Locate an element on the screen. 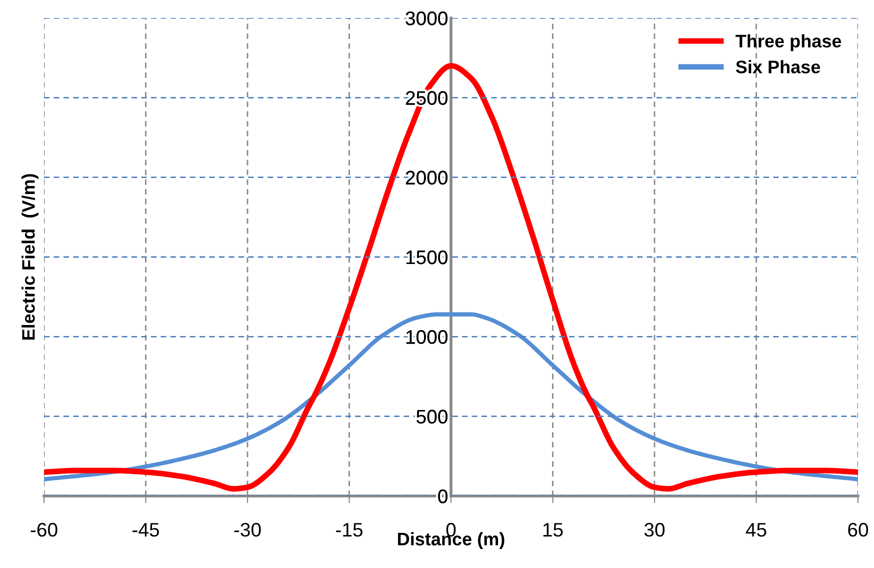 The height and width of the screenshot is (568, 874). x-tick-label: 45 is located at coordinates (756, 530).